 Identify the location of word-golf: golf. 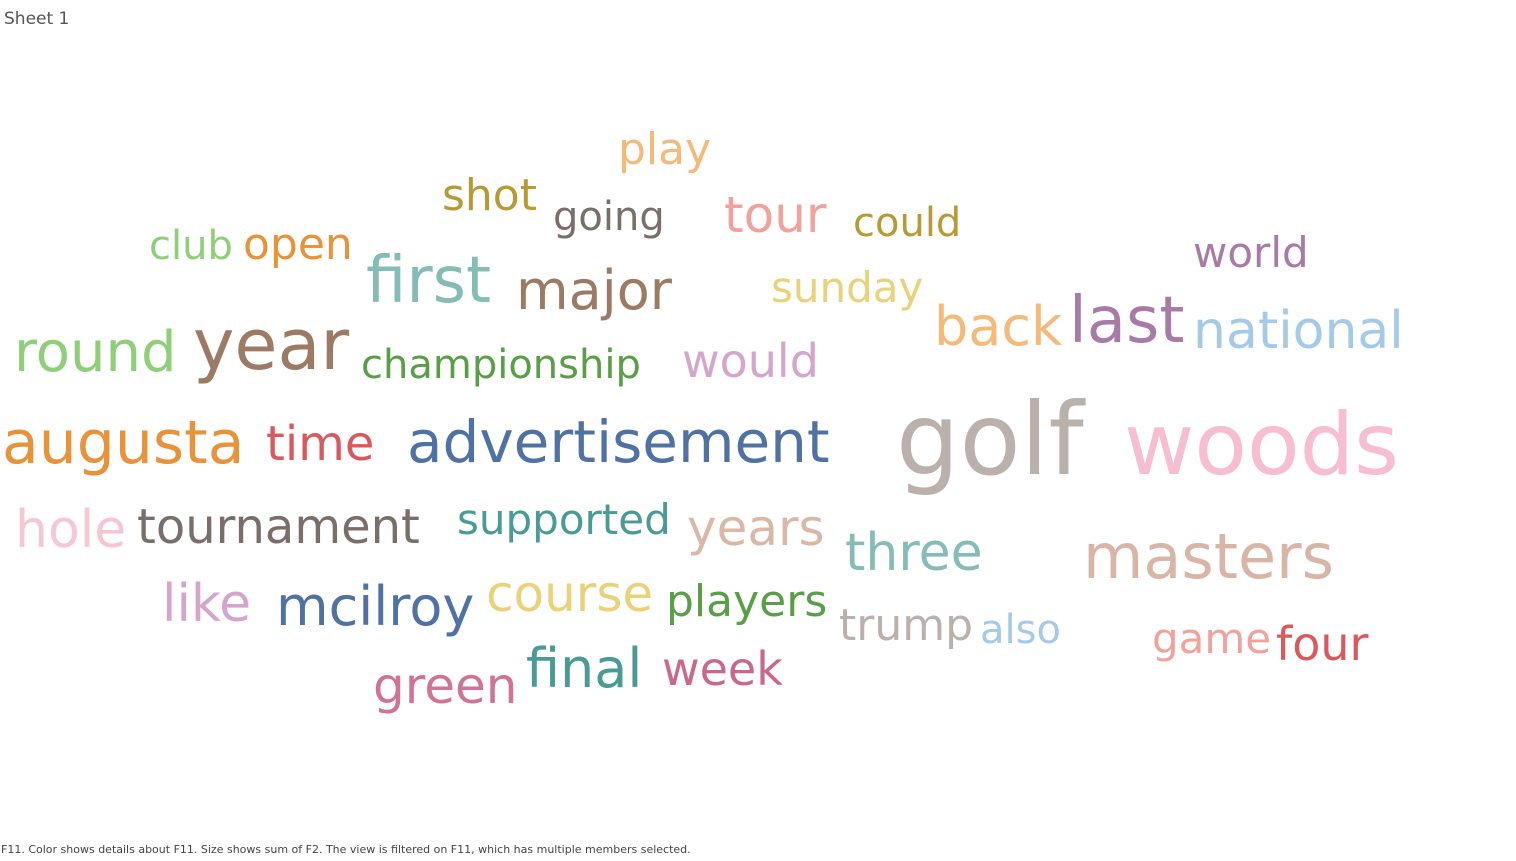
(991, 439).